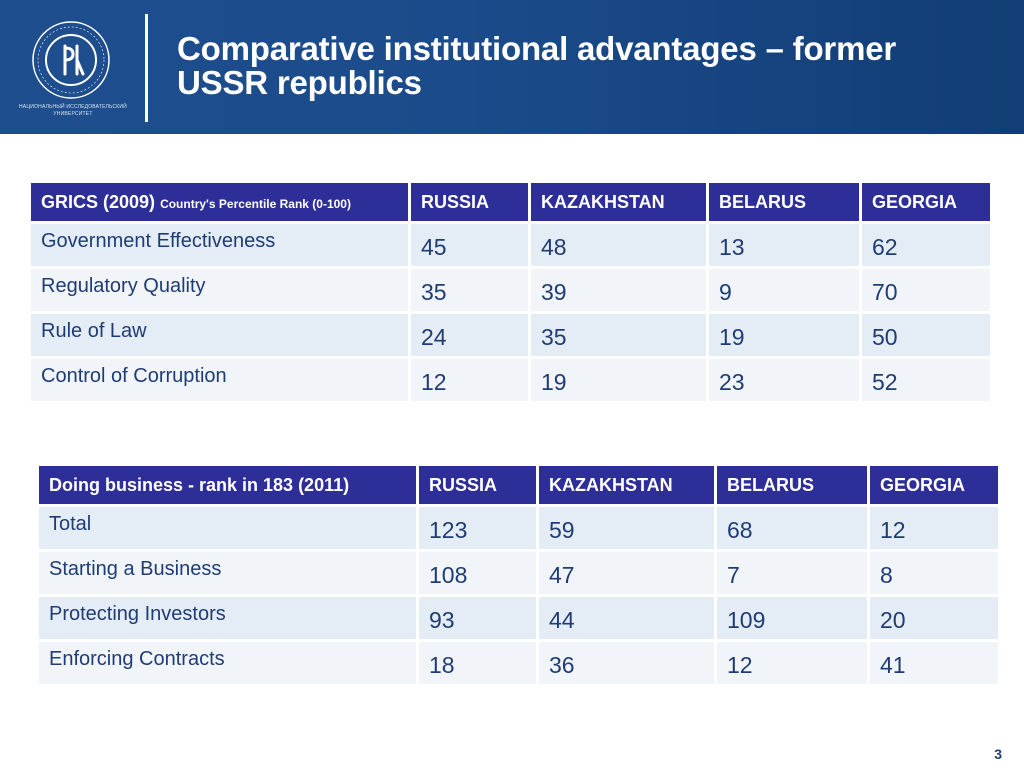 The image size is (1024, 768). I want to click on table-row: Regulatory Quality 35 39 9 70, so click(510, 290).